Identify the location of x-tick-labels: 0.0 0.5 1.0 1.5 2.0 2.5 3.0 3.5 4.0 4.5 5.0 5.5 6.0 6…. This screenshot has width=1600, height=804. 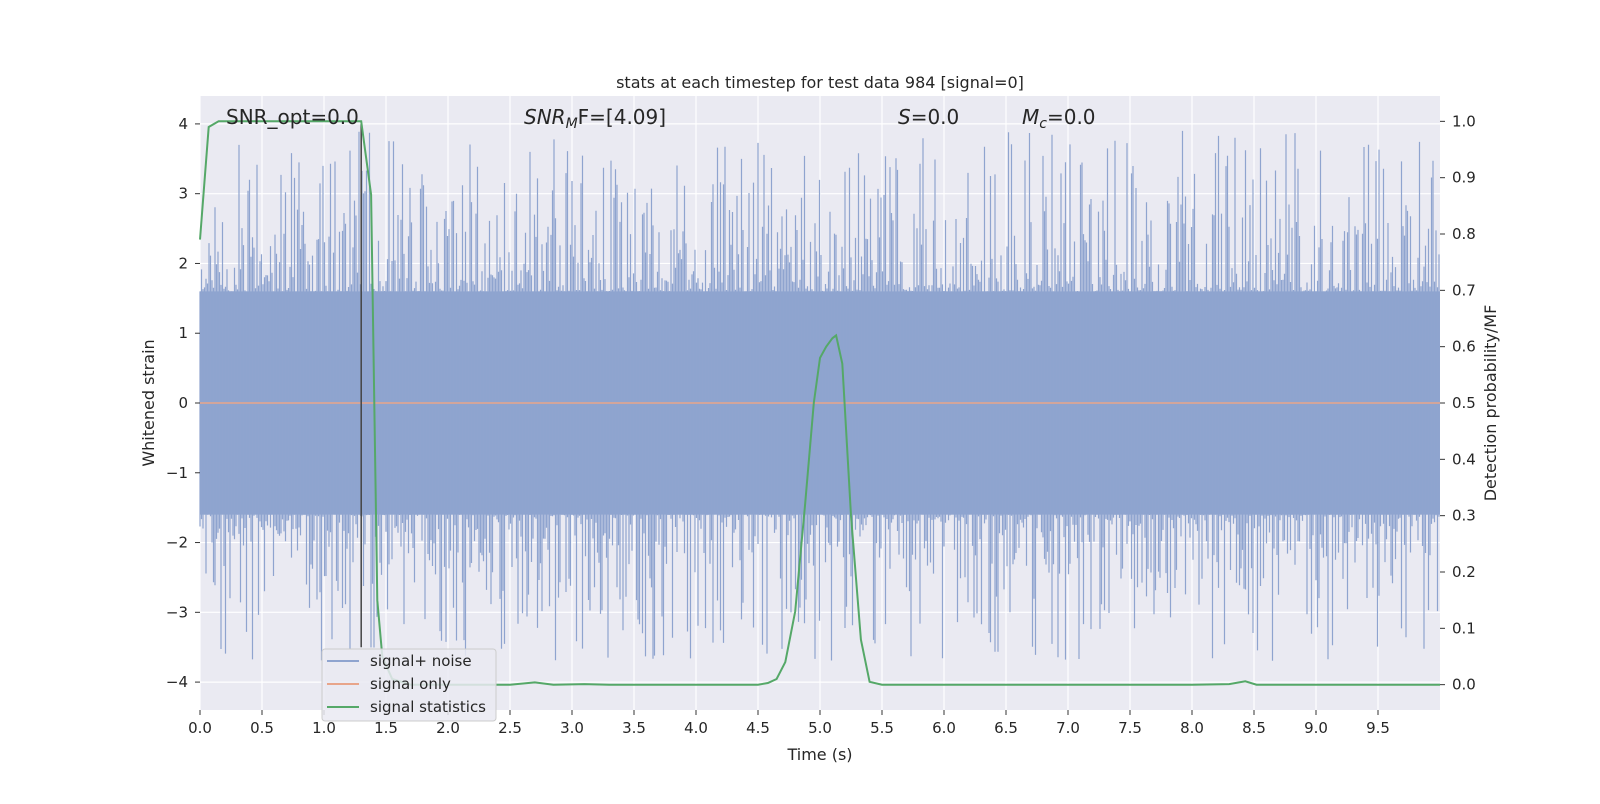
(789, 723).